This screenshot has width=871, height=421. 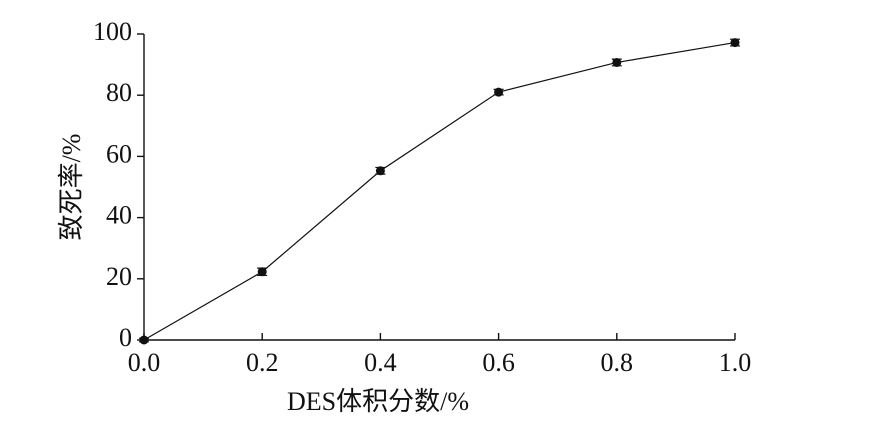 What do you see at coordinates (378, 401) in the screenshot?
I see `x-axis-label: DES体积分数/%` at bounding box center [378, 401].